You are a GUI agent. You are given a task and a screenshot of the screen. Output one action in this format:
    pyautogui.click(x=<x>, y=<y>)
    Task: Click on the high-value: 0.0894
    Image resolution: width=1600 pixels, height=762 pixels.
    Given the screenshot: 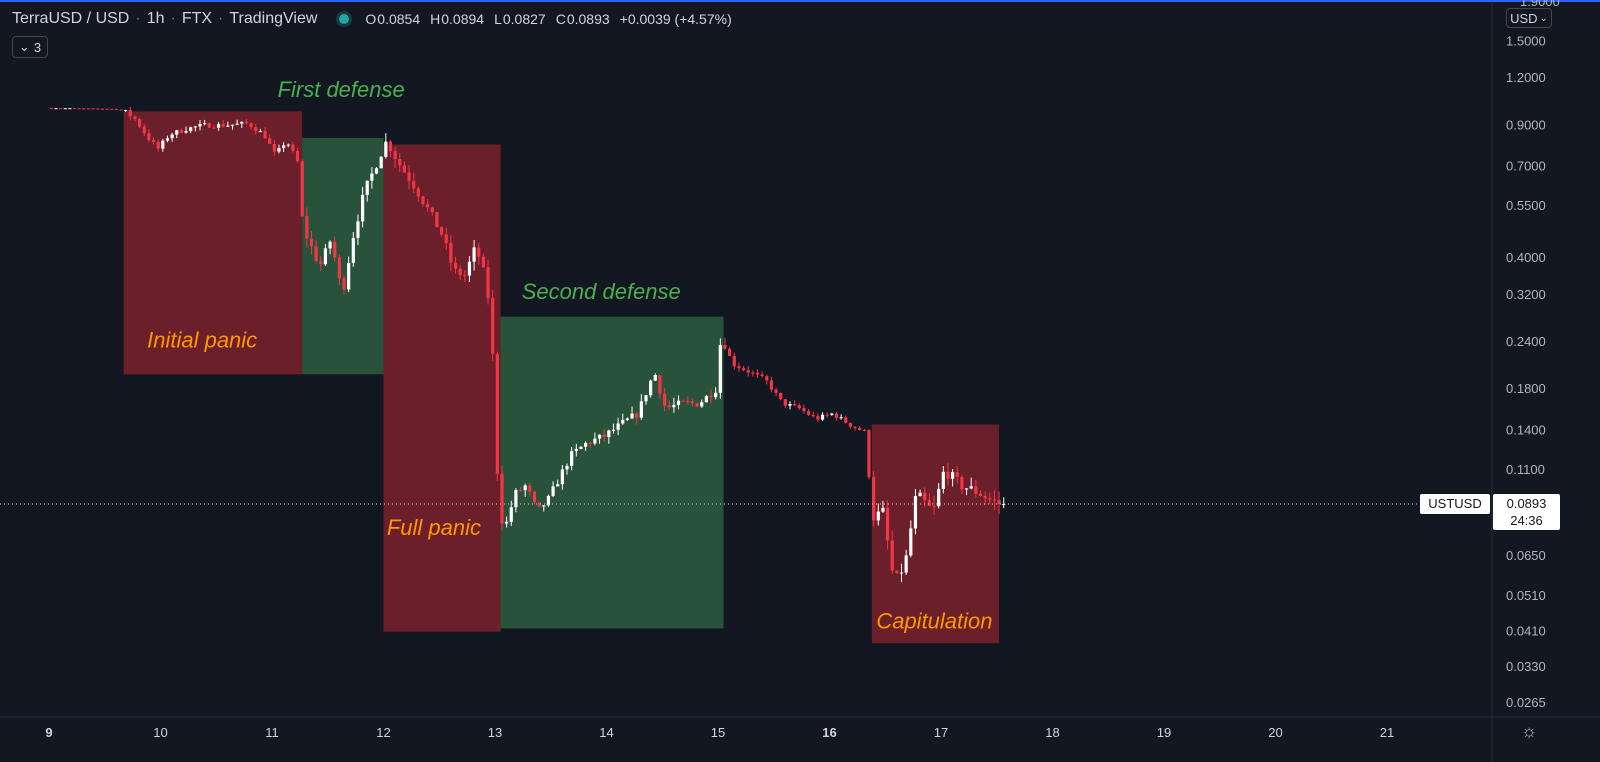 What is the action you would take?
    pyautogui.click(x=463, y=19)
    